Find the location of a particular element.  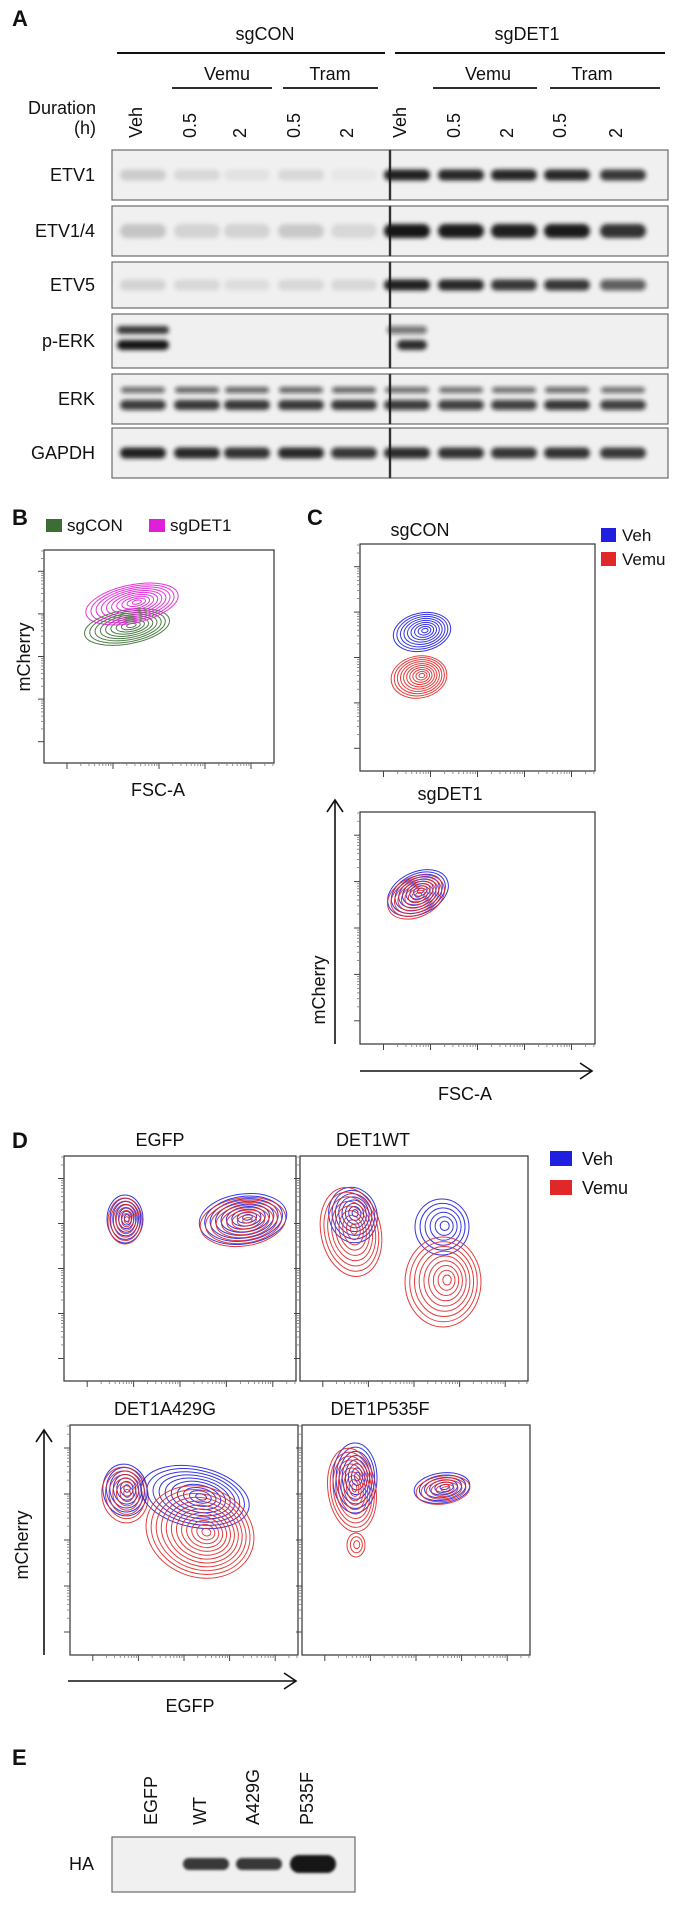

x-arrow-head-d is located at coordinates (290, 1681).